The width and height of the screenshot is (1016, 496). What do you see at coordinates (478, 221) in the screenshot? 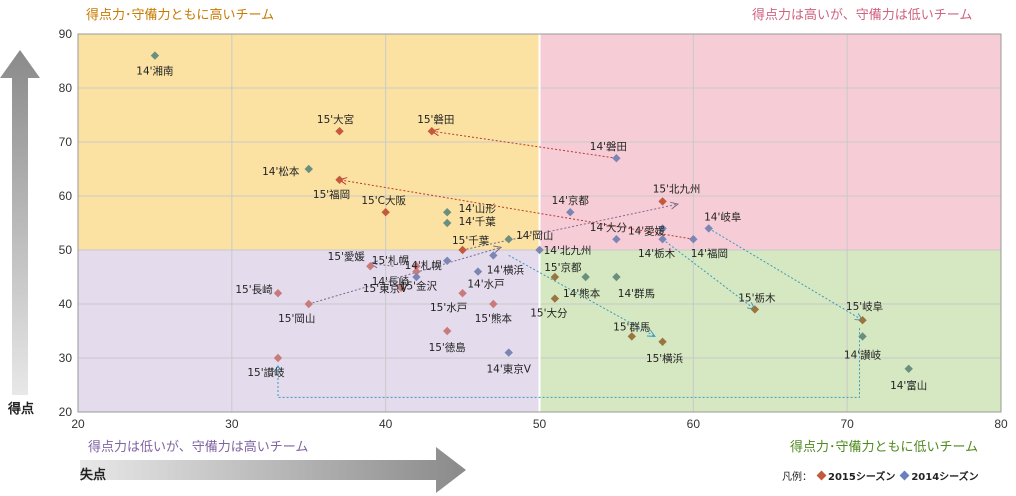
I see `point-label: 14'千葉` at bounding box center [478, 221].